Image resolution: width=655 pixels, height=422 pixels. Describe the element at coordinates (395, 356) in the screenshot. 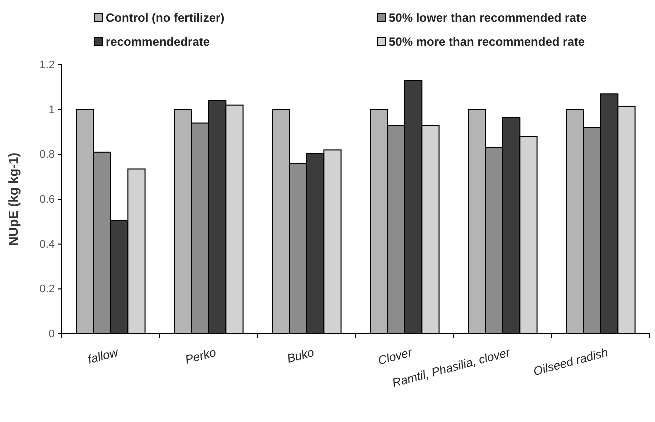

I see `x-tick-label: Clover` at that location.